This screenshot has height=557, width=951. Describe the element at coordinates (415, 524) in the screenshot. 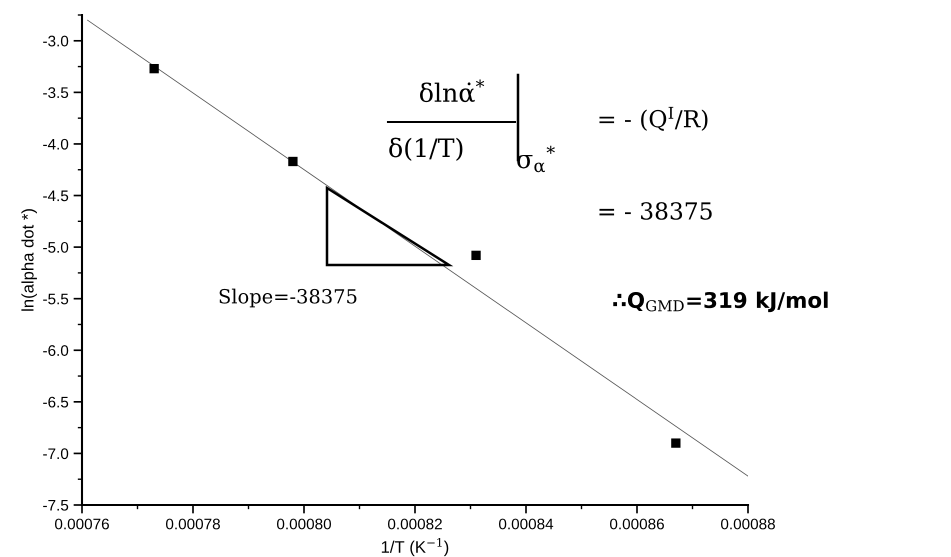

I see `x-tick-label: 0.00082` at that location.